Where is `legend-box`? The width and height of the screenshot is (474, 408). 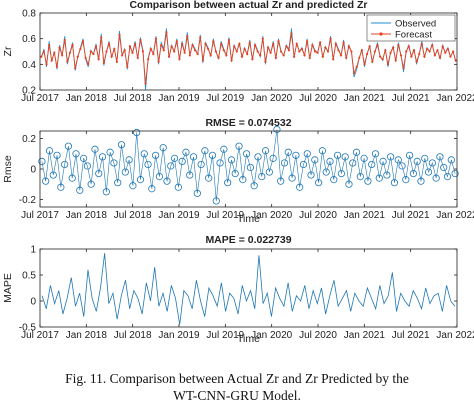 legend-box is located at coordinates (411, 28).